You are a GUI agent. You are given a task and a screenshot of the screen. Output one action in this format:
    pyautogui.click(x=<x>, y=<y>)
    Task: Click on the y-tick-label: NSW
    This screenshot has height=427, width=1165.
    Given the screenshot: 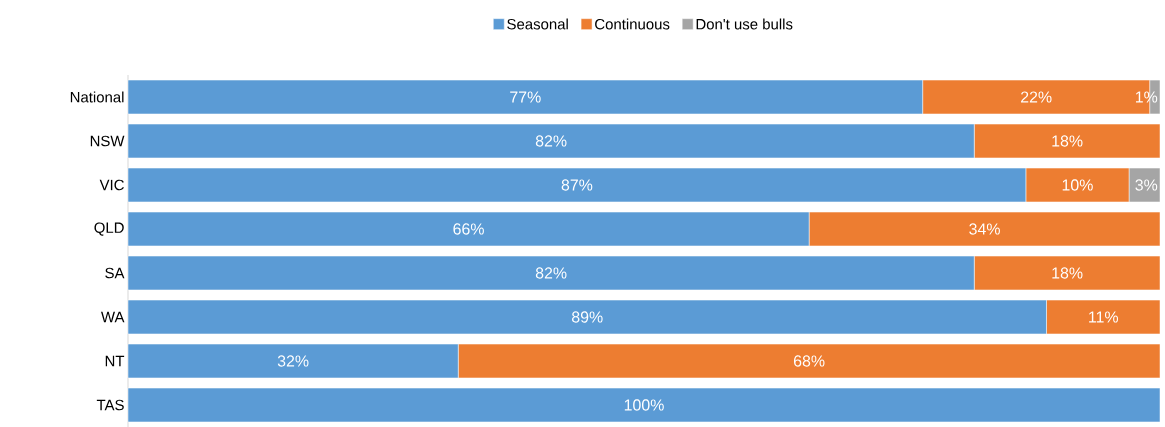 What is the action you would take?
    pyautogui.click(x=107, y=141)
    